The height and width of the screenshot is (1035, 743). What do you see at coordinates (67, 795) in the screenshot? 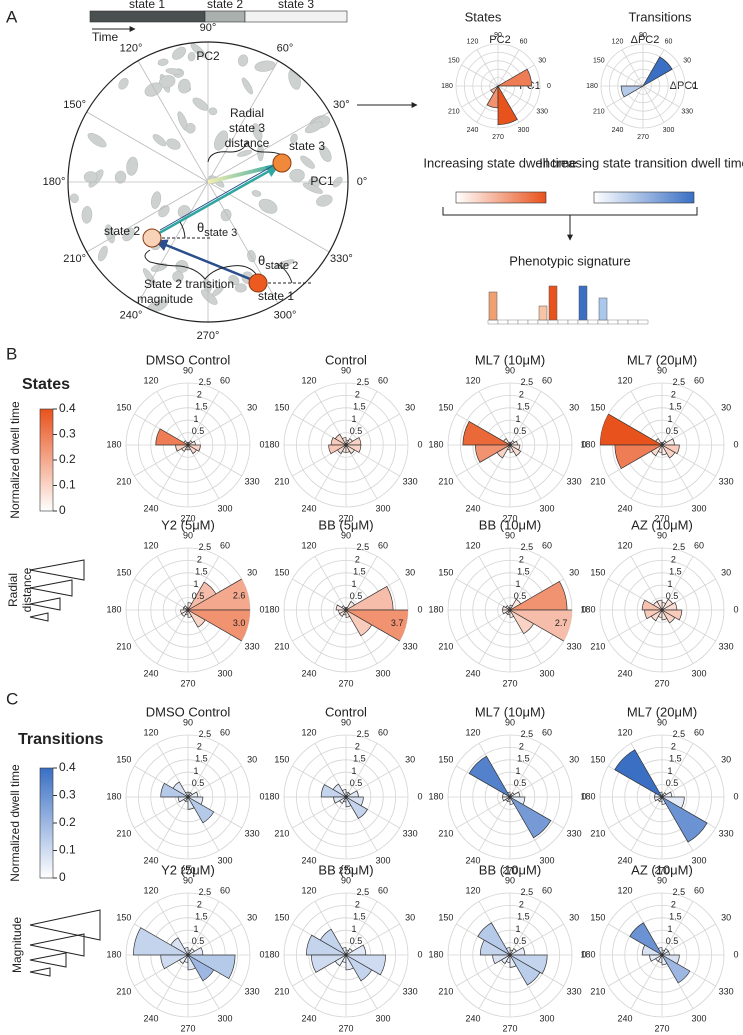
I see `colorbar-tick-label: 0.3` at bounding box center [67, 795].